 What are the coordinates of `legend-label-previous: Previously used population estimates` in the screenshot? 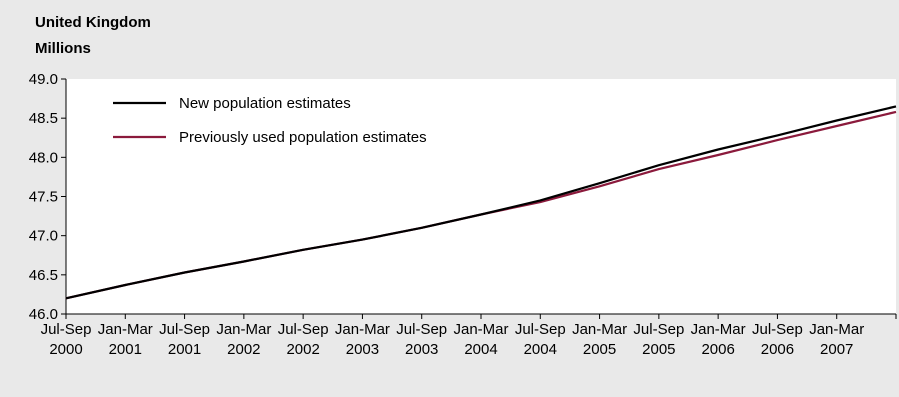 It's located at (303, 137).